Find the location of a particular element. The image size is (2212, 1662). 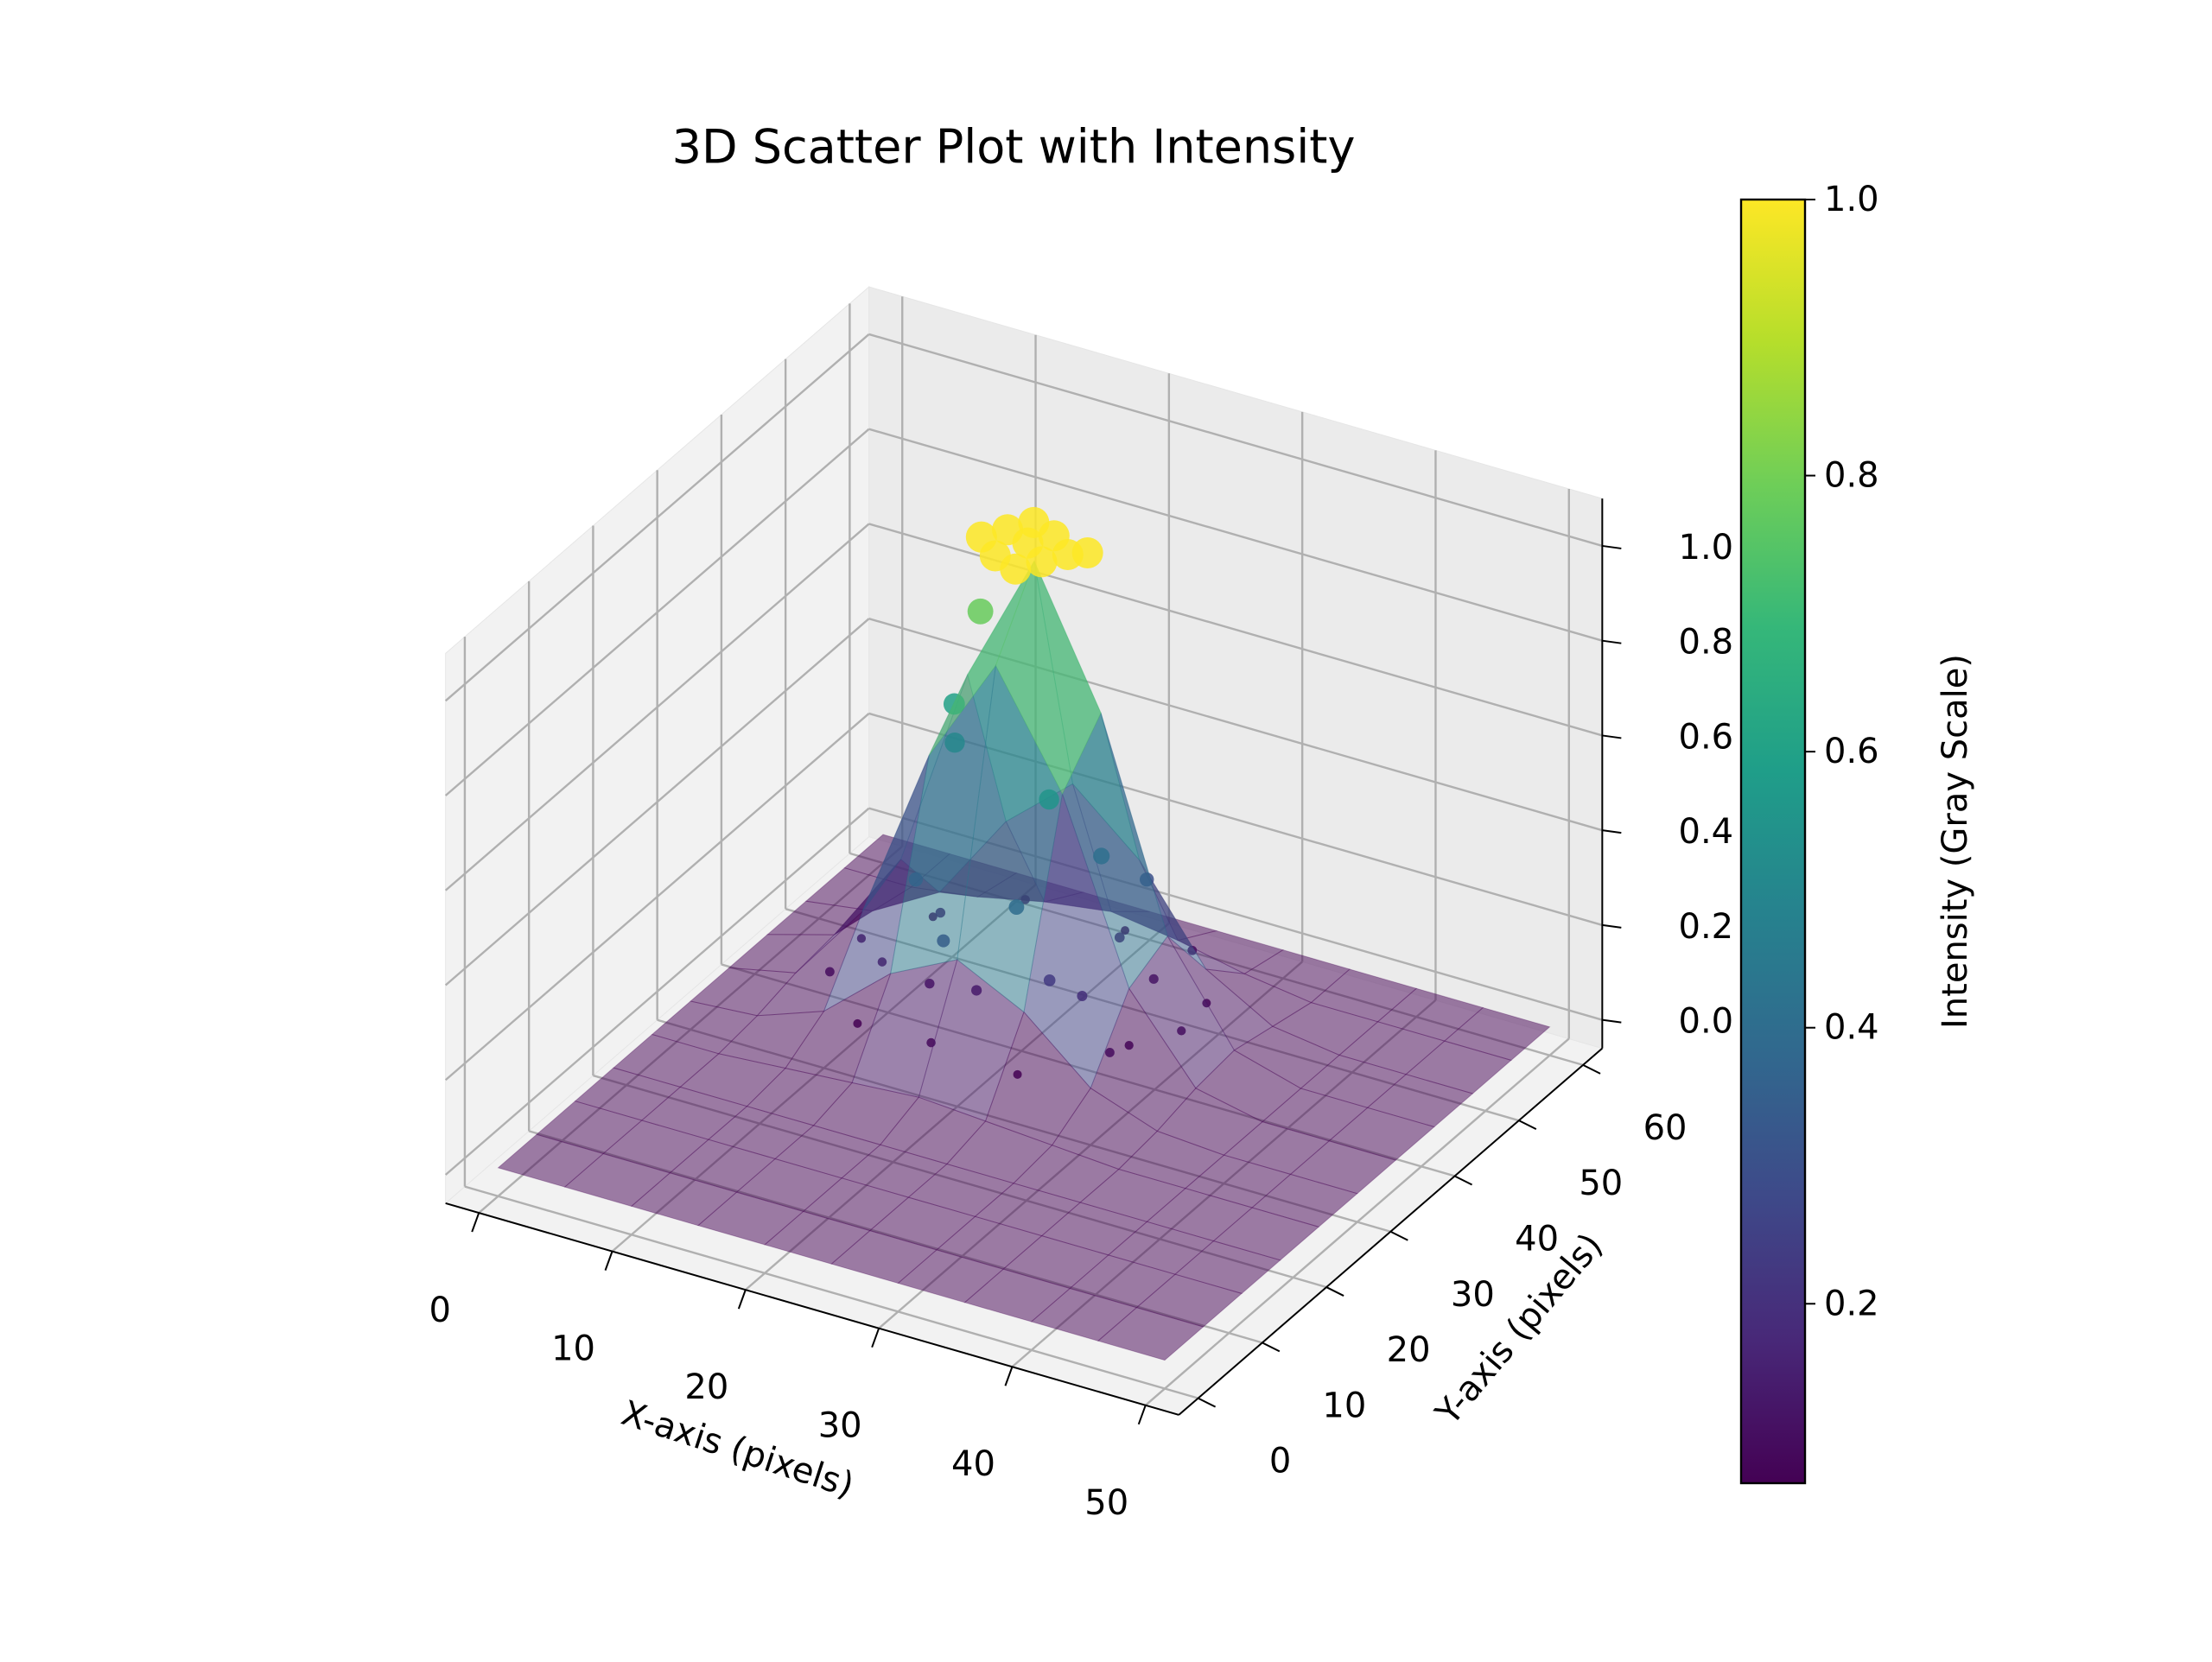

y-tick-label: 50 is located at coordinates (1601, 1183).